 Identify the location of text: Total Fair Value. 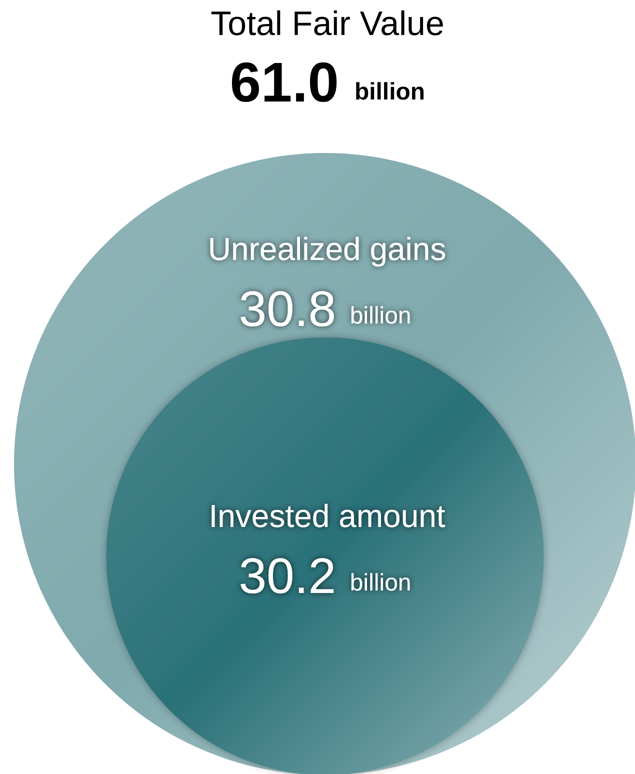
(327, 24).